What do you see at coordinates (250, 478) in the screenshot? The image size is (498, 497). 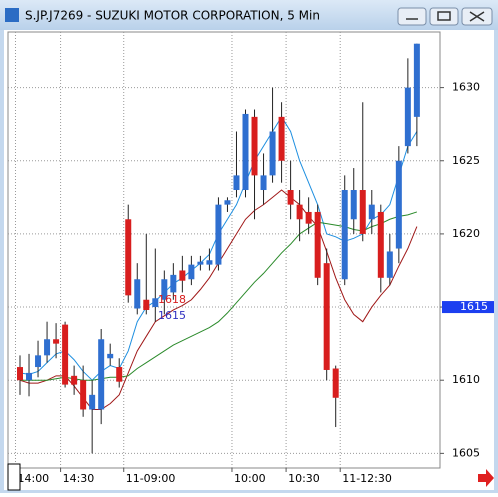 I see `x-tick-label: 10:00` at bounding box center [250, 478].